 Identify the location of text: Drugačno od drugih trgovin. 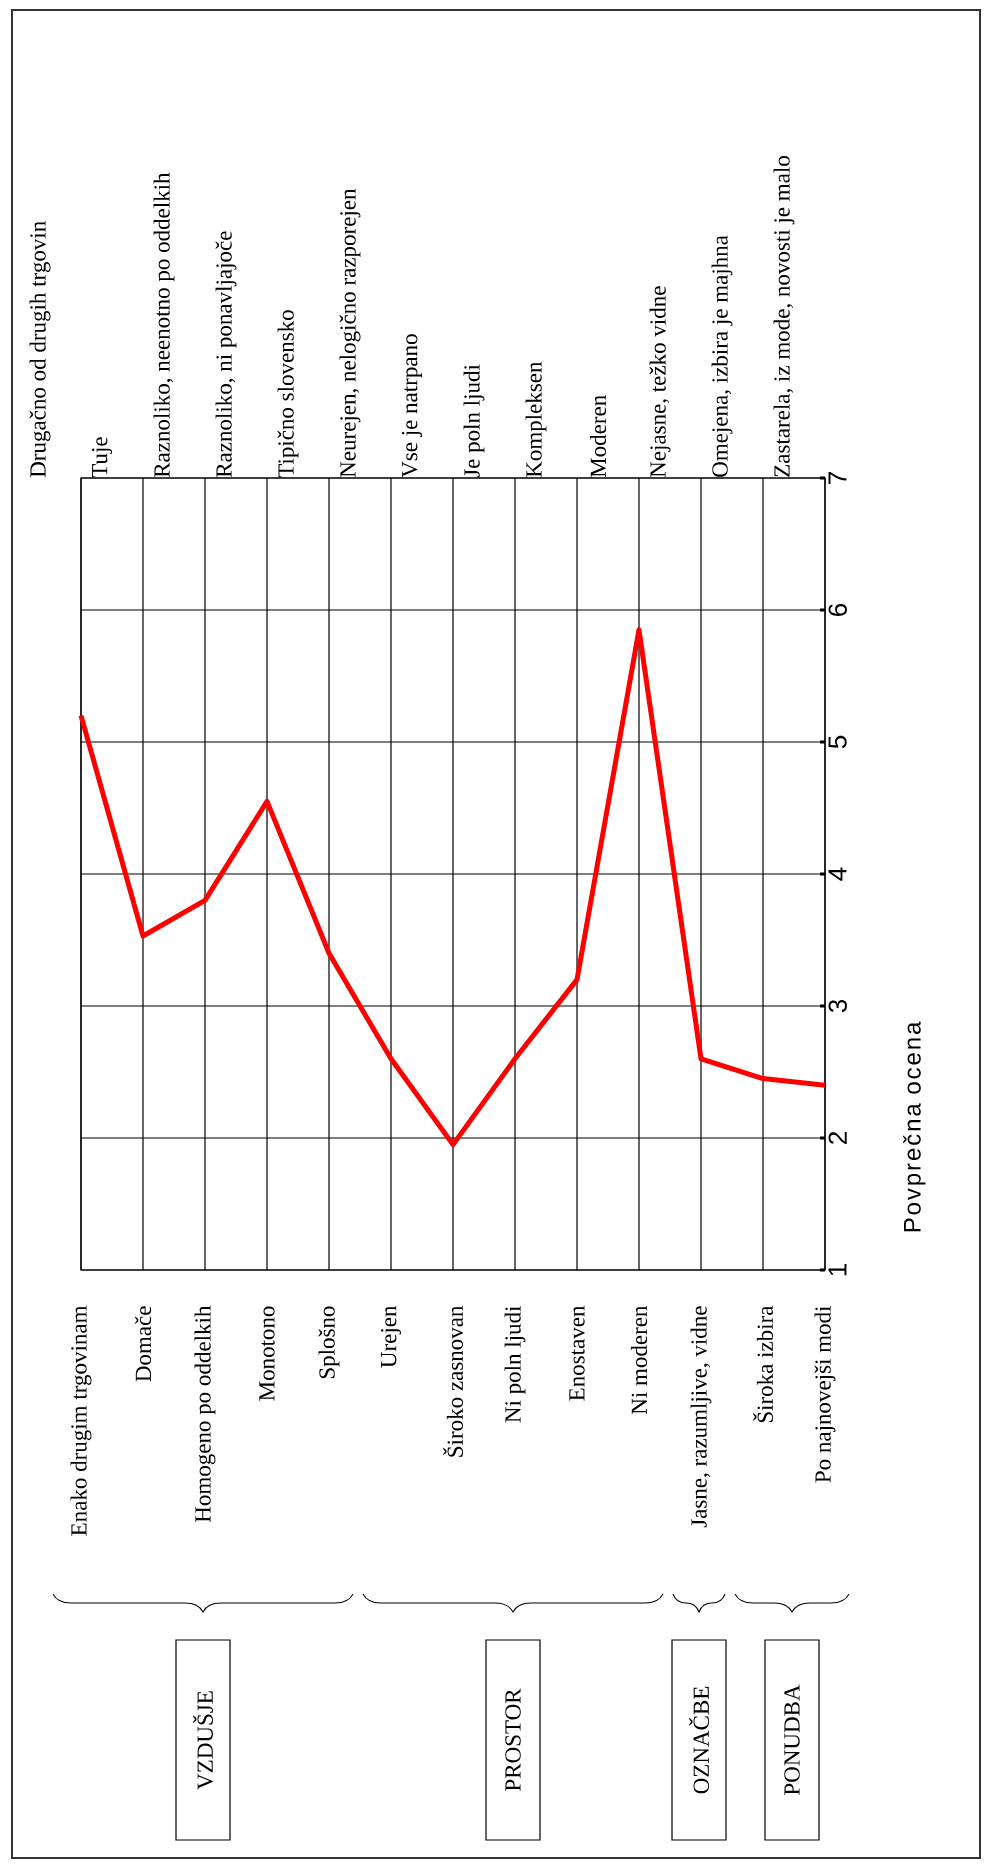
(40, 349).